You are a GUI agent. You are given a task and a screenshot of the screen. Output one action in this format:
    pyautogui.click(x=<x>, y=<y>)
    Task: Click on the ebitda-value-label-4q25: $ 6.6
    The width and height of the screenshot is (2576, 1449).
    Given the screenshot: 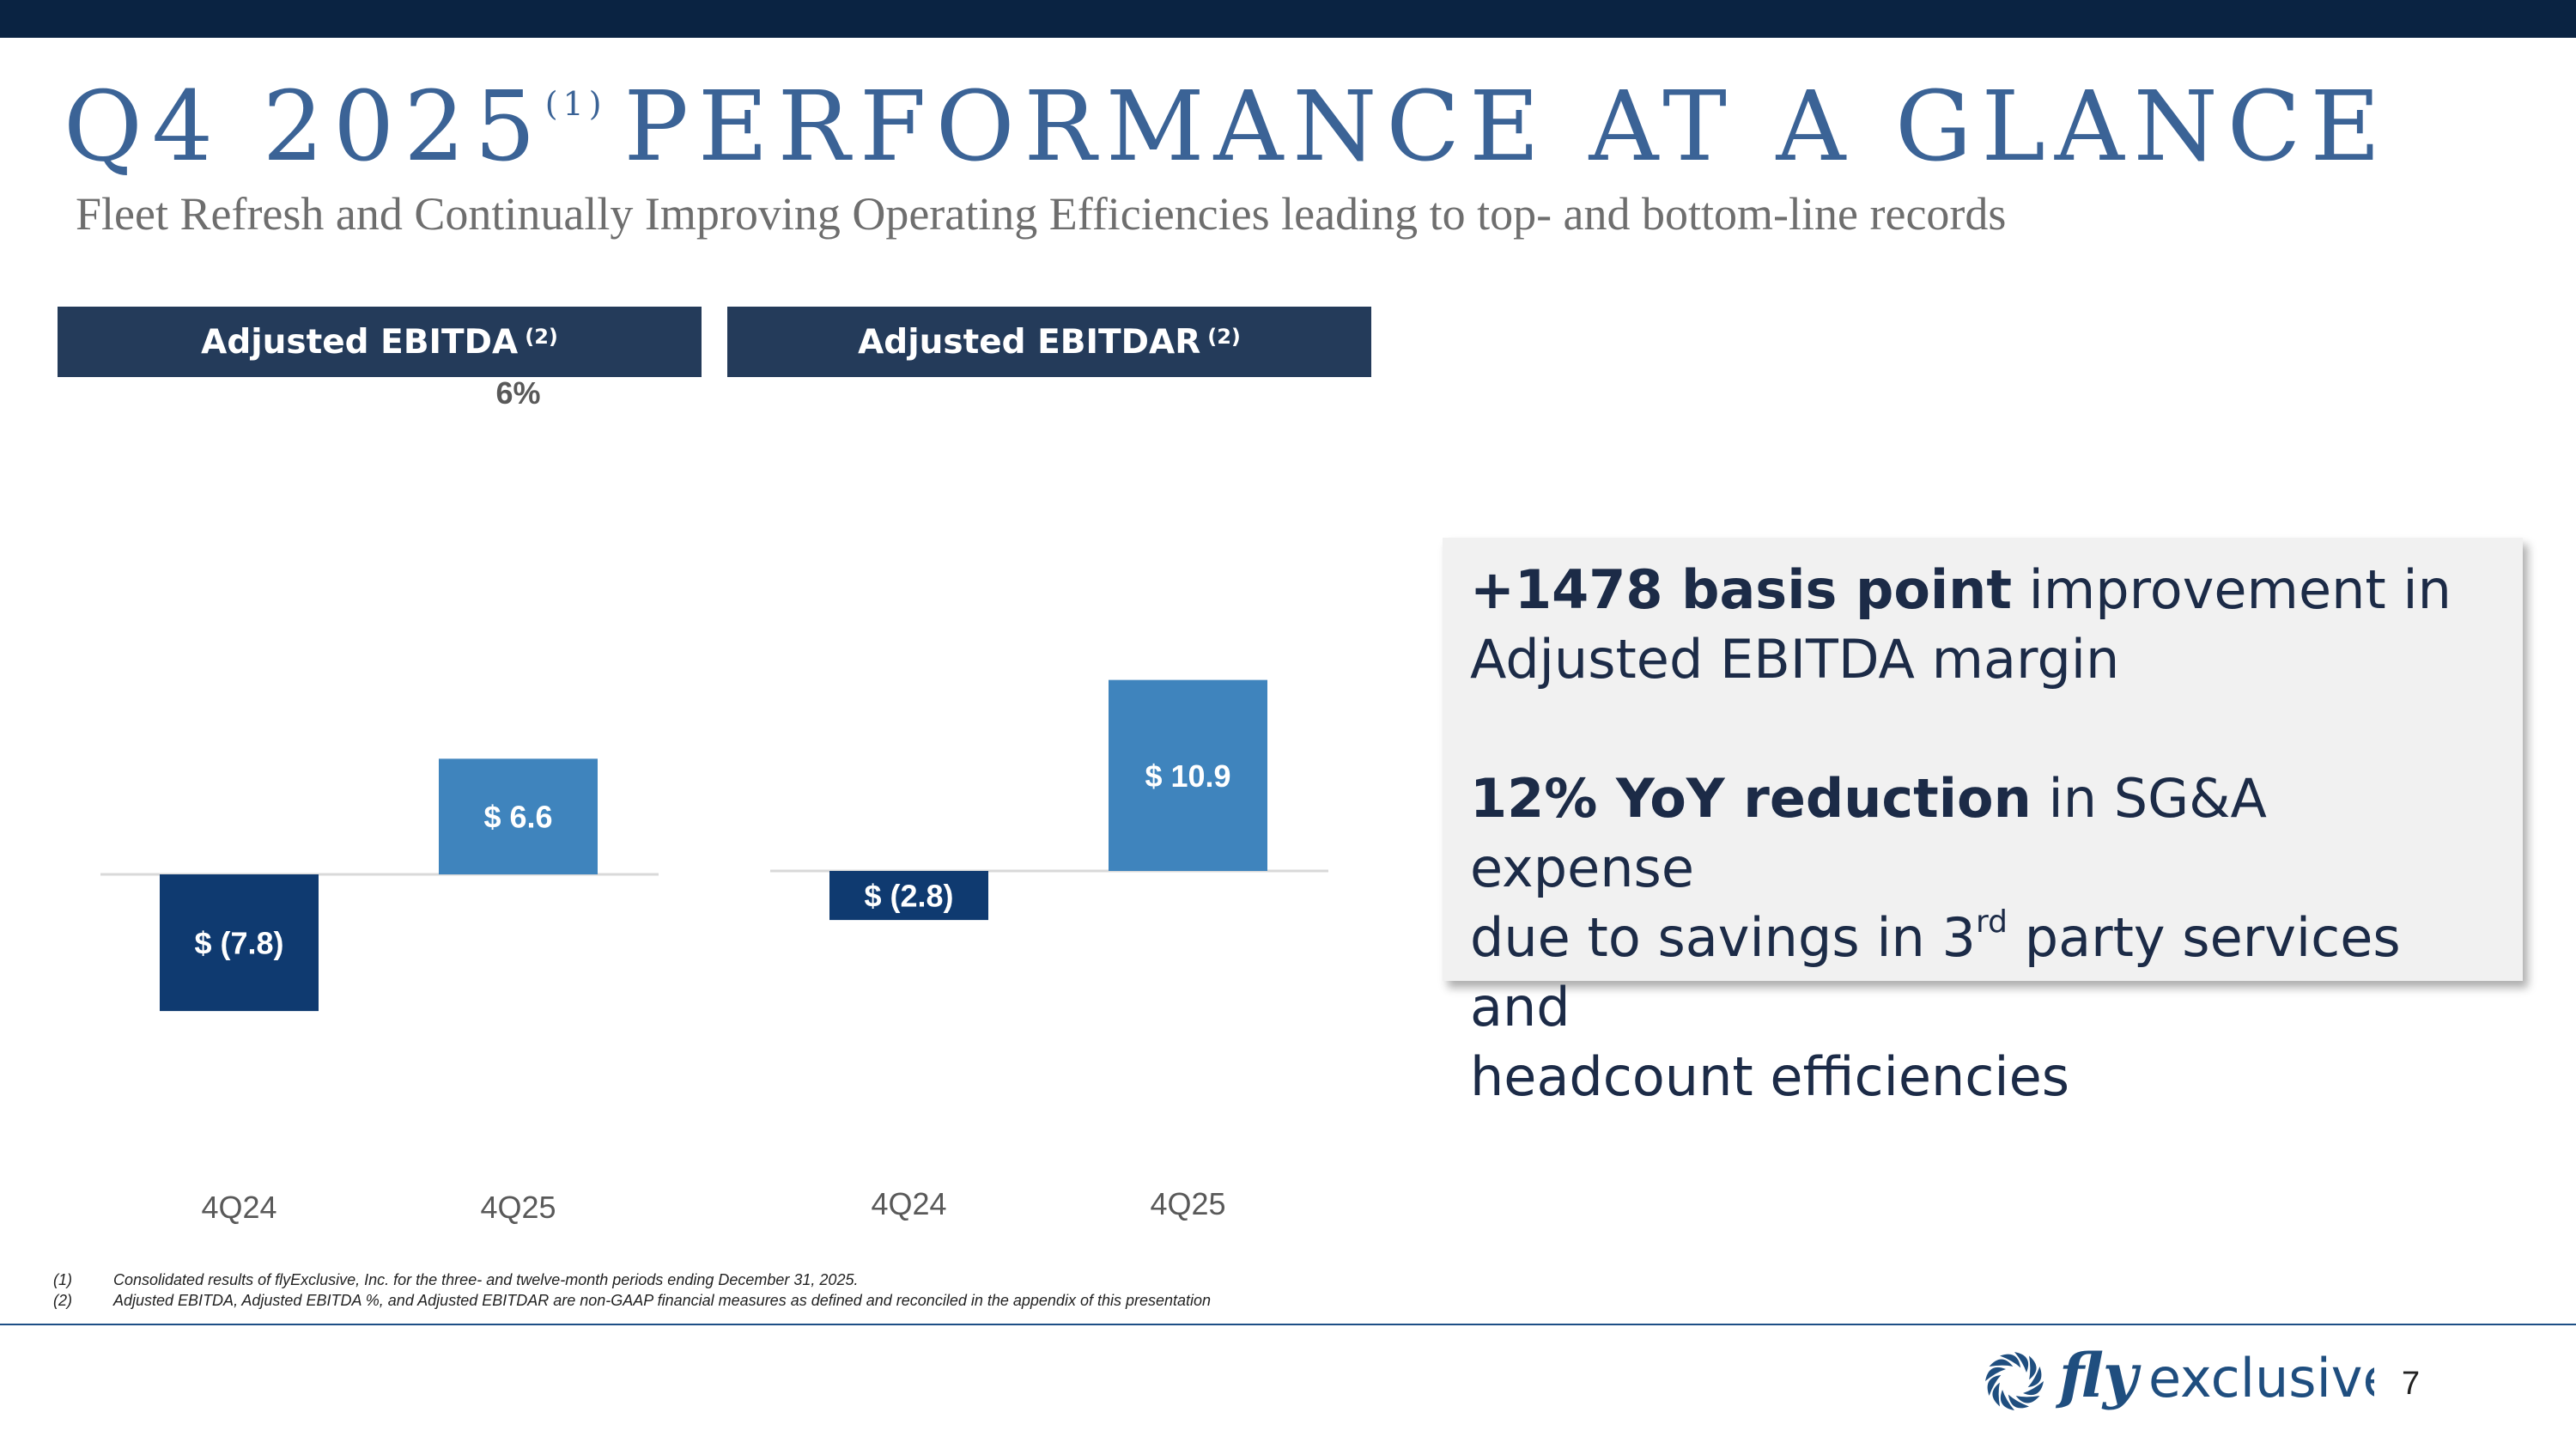 What is the action you would take?
    pyautogui.click(x=517, y=817)
    